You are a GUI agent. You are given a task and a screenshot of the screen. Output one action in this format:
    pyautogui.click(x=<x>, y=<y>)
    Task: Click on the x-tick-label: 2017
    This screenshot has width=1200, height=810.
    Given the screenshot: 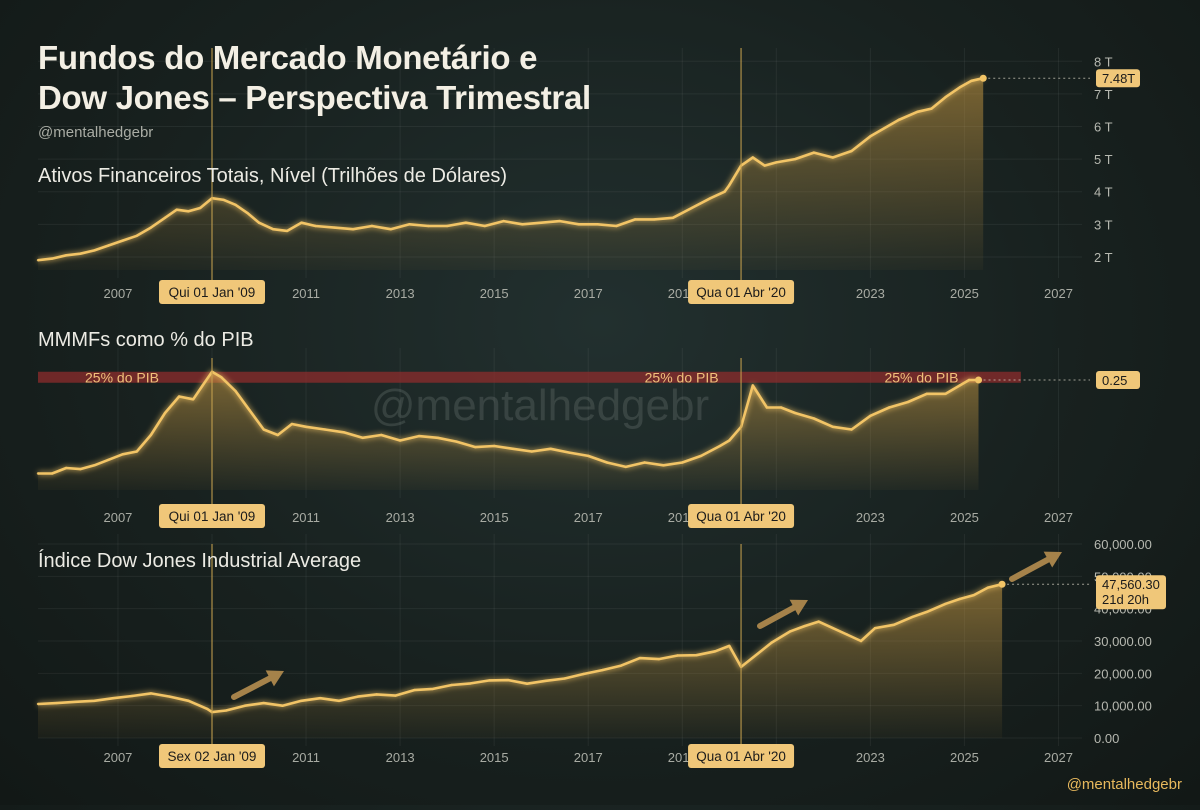 What is the action you would take?
    pyautogui.click(x=588, y=517)
    